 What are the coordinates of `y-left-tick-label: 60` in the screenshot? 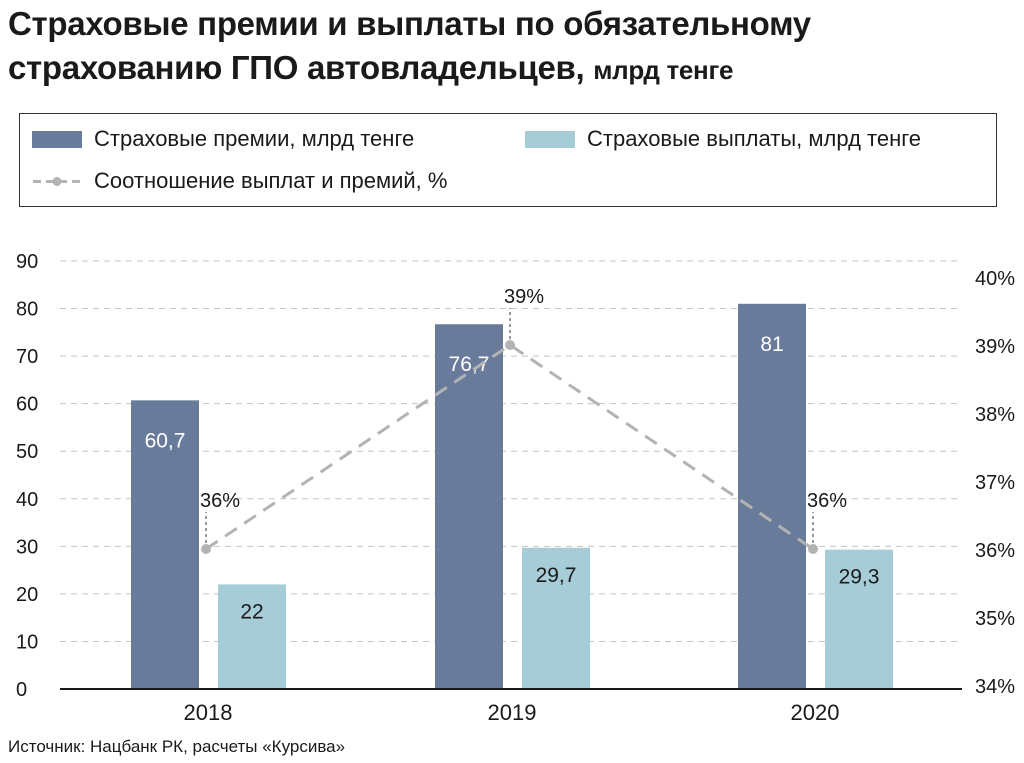 It's located at (27, 405).